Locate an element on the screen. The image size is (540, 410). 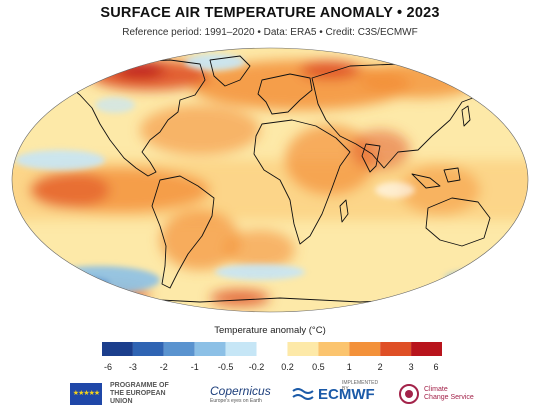
scale-tick-label: -3 is located at coordinates (133, 367).